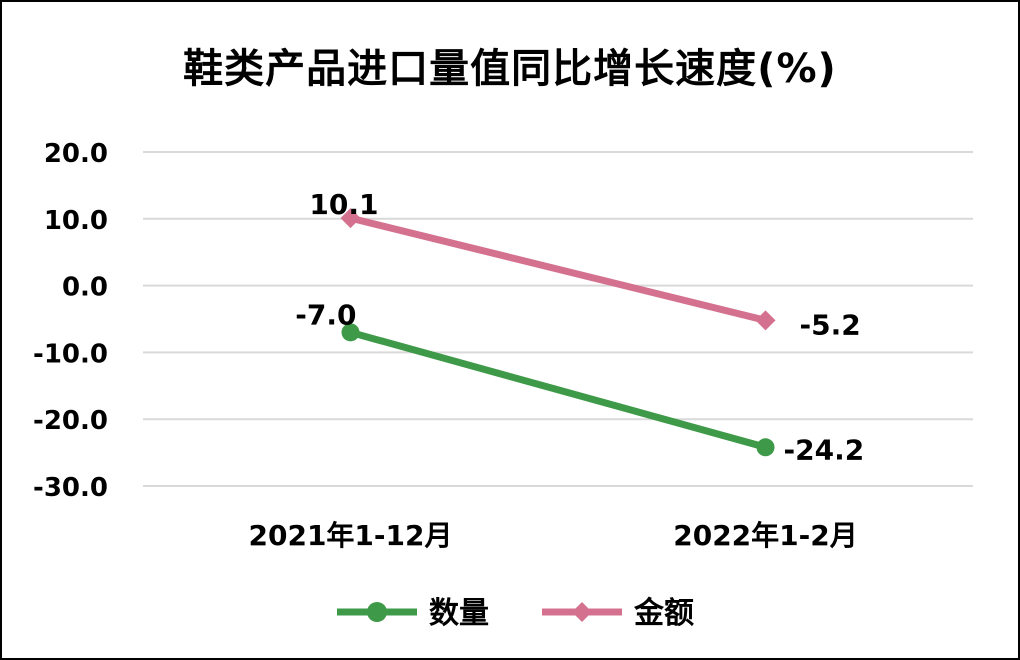 Image resolution: width=1020 pixels, height=660 pixels. Describe the element at coordinates (351, 535) in the screenshot. I see `x-tick-label: 2021年1-12月` at that location.